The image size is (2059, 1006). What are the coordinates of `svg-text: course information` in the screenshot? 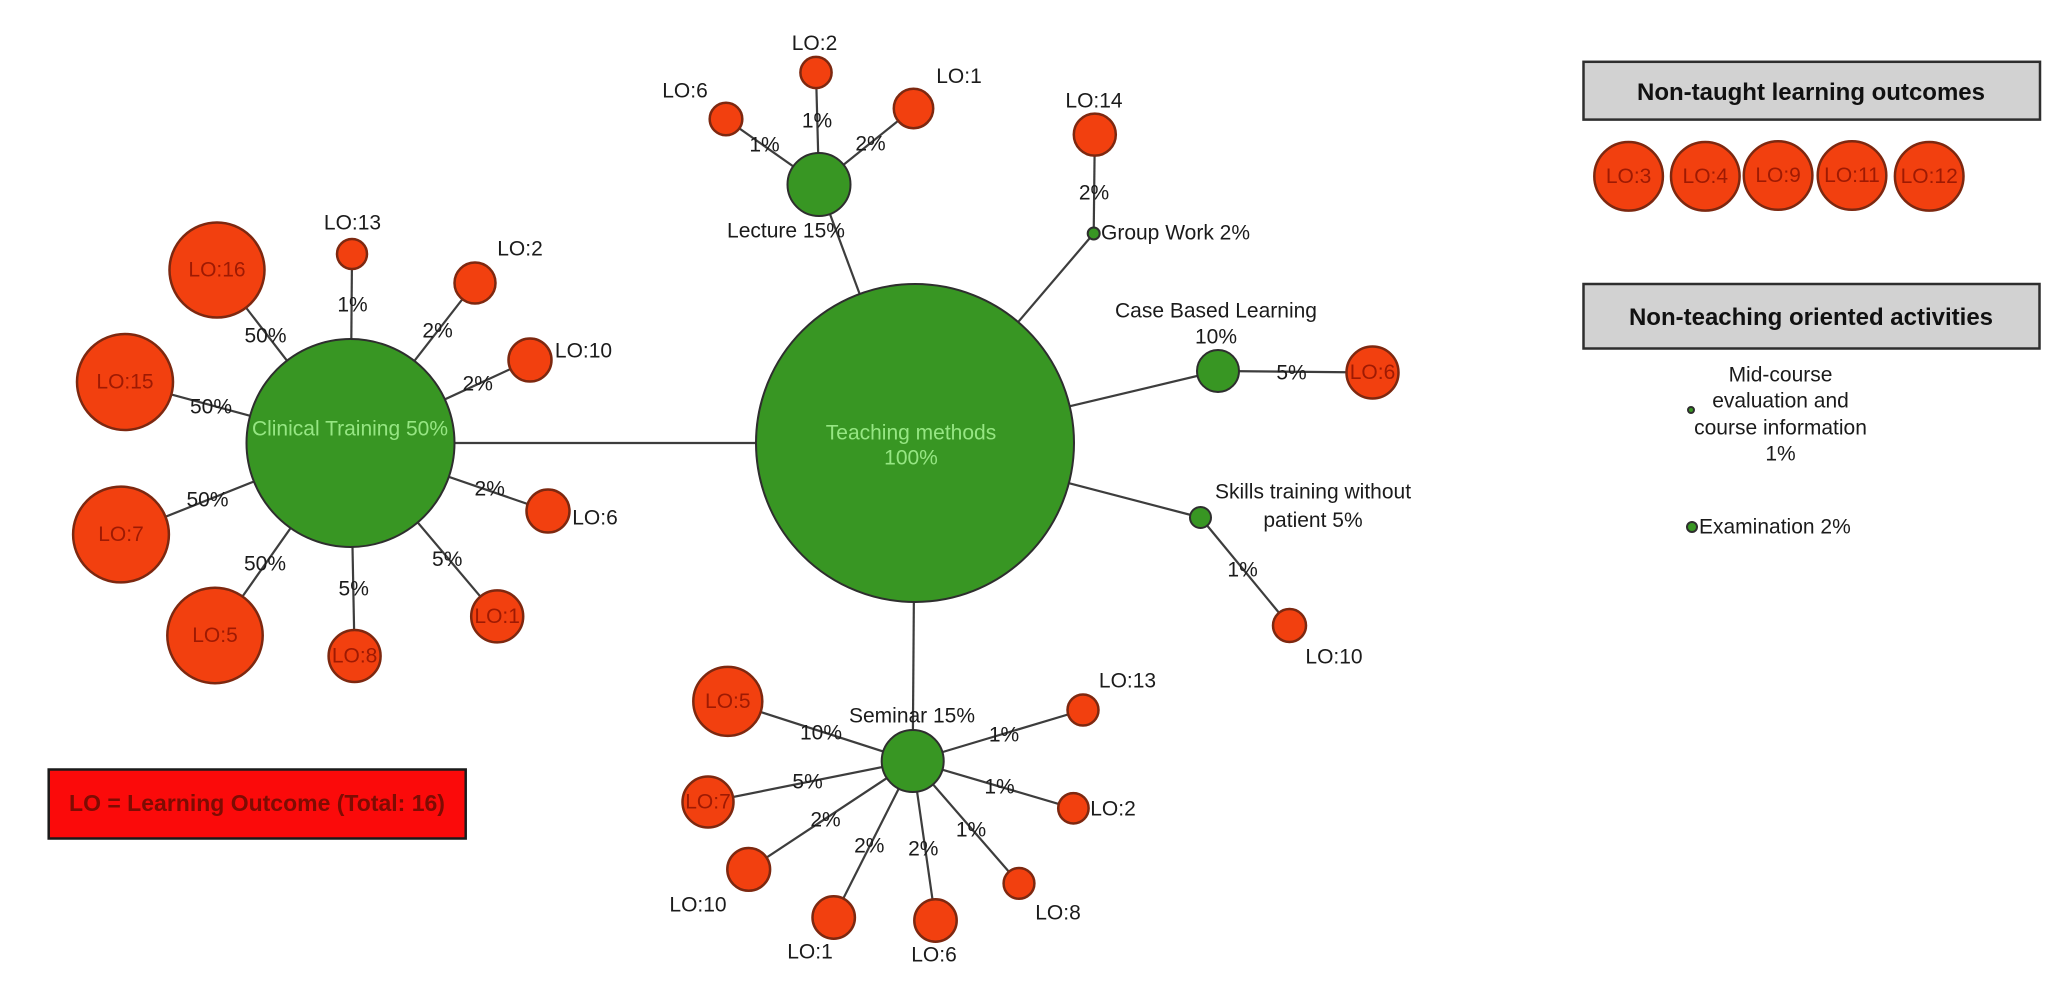 It's located at (1780, 428).